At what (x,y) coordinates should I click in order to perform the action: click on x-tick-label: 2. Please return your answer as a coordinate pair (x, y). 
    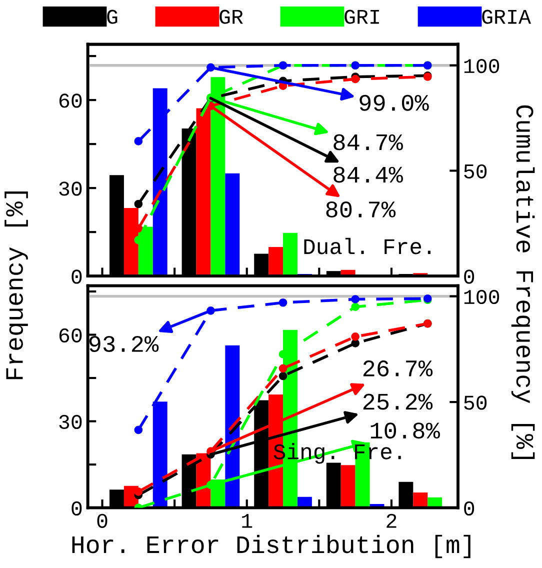
    Looking at the image, I should click on (391, 521).